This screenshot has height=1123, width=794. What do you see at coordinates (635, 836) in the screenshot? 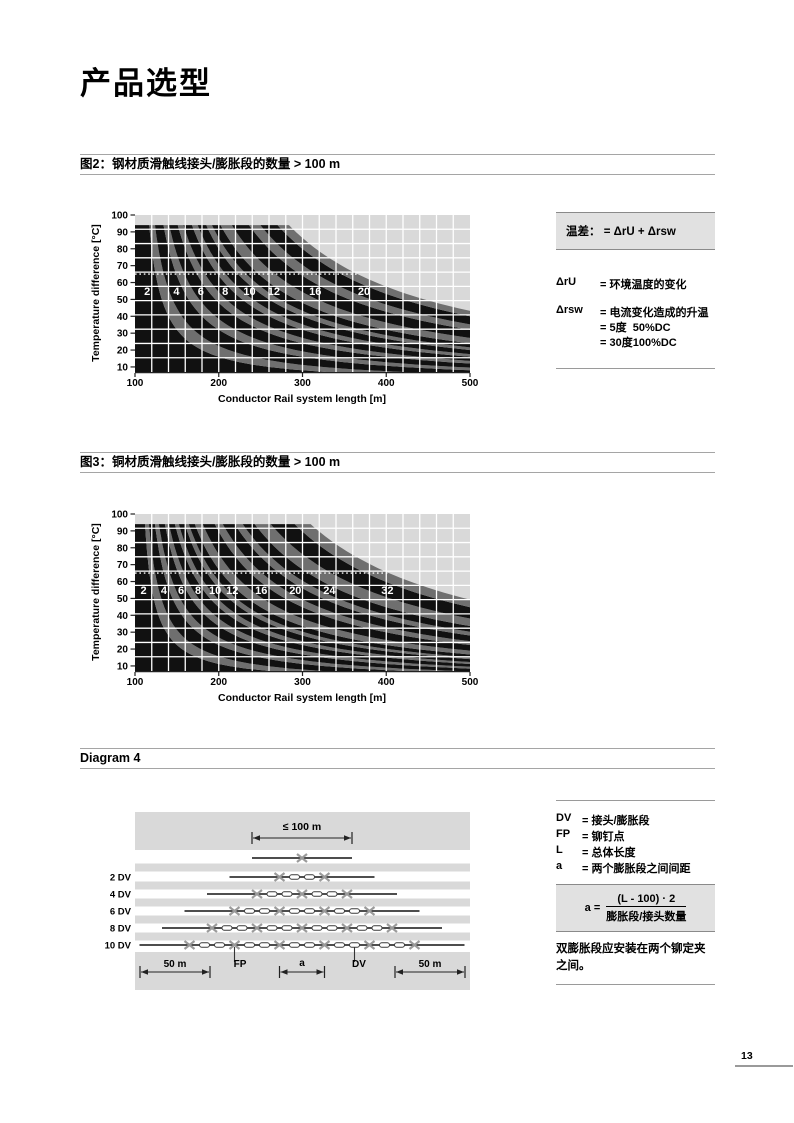
I see `diagram4-legend-row: FP = 铆钉点` at bounding box center [635, 836].